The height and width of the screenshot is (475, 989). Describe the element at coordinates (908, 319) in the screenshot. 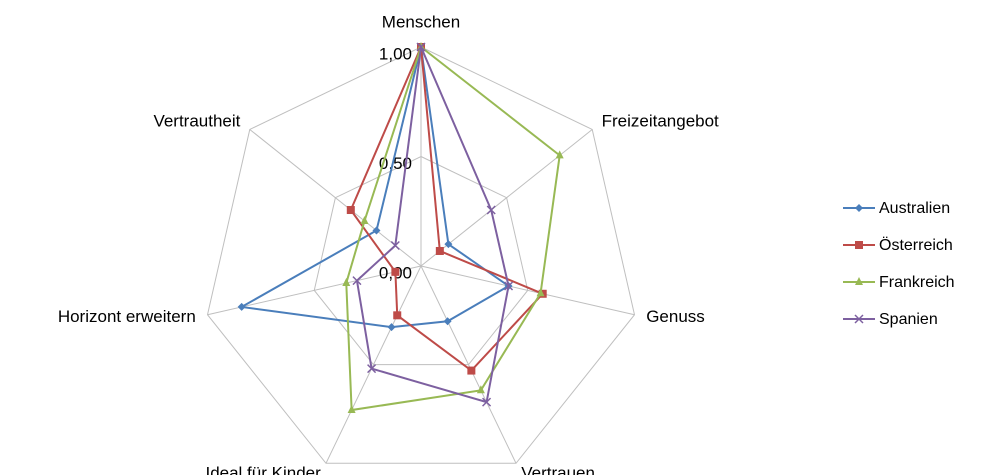

I see `legend-label: Spanien` at that location.